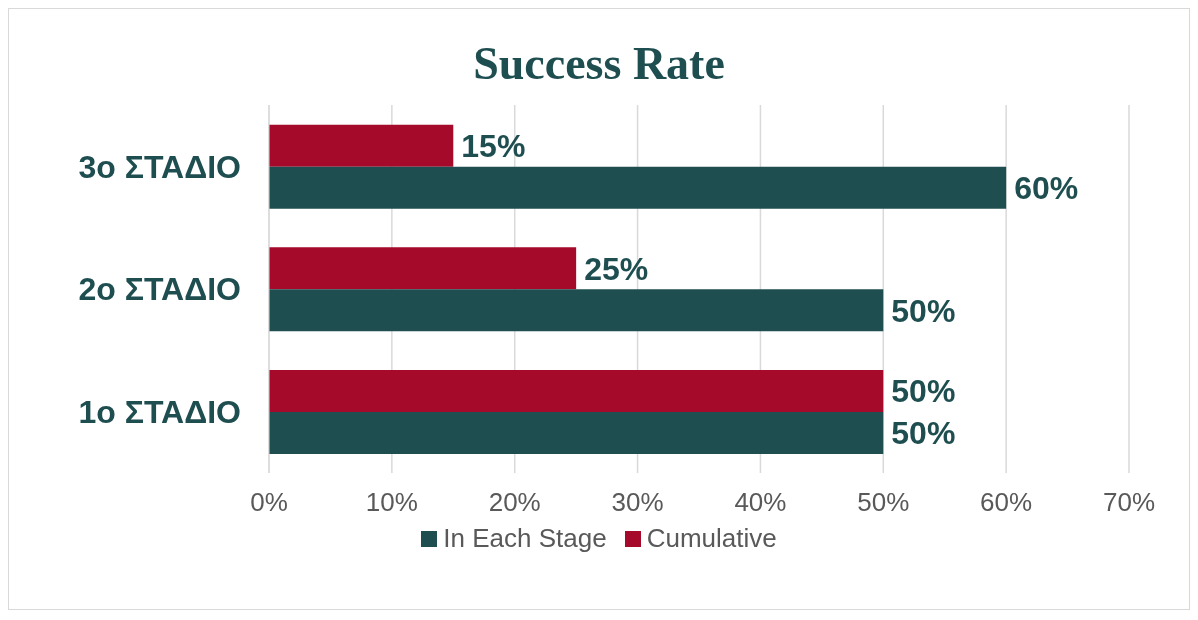 This screenshot has width=1198, height=620. I want to click on x-tick-label: 20%, so click(514, 502).